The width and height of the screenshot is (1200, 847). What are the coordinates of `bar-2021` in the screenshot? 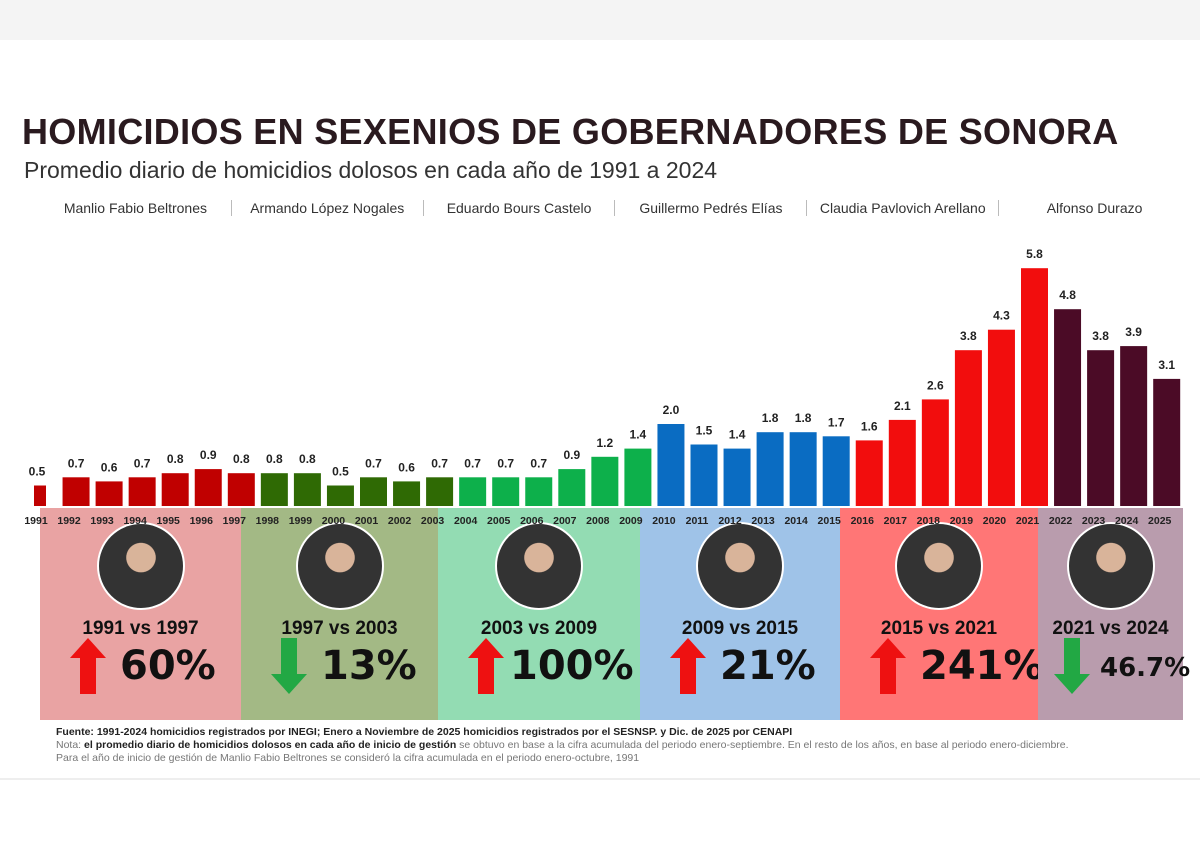 It's located at (1034, 387).